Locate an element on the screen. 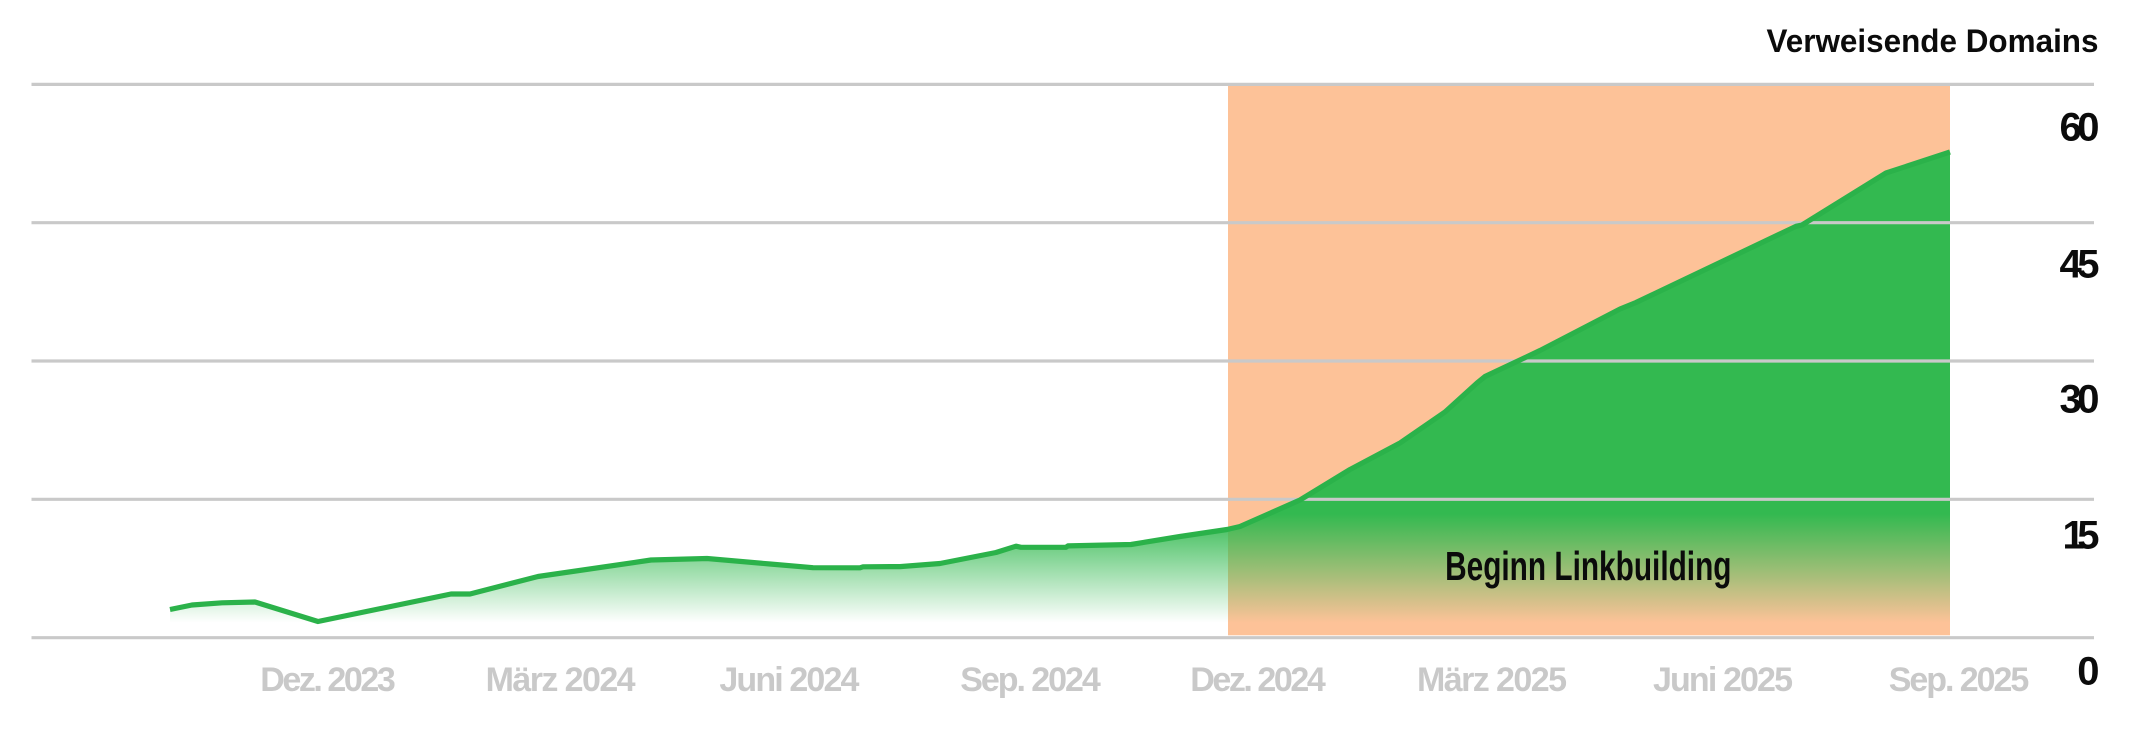 The height and width of the screenshot is (730, 2134). svg-text: März 2024 is located at coordinates (561, 680).